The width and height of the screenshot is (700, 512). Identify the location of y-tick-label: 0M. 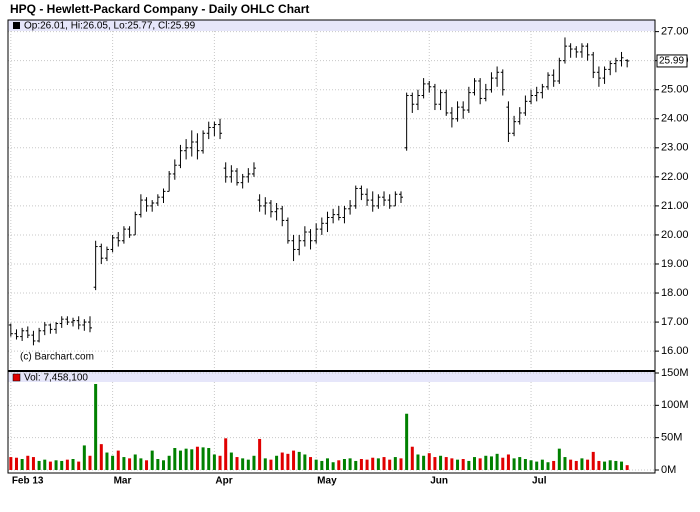
(668, 470).